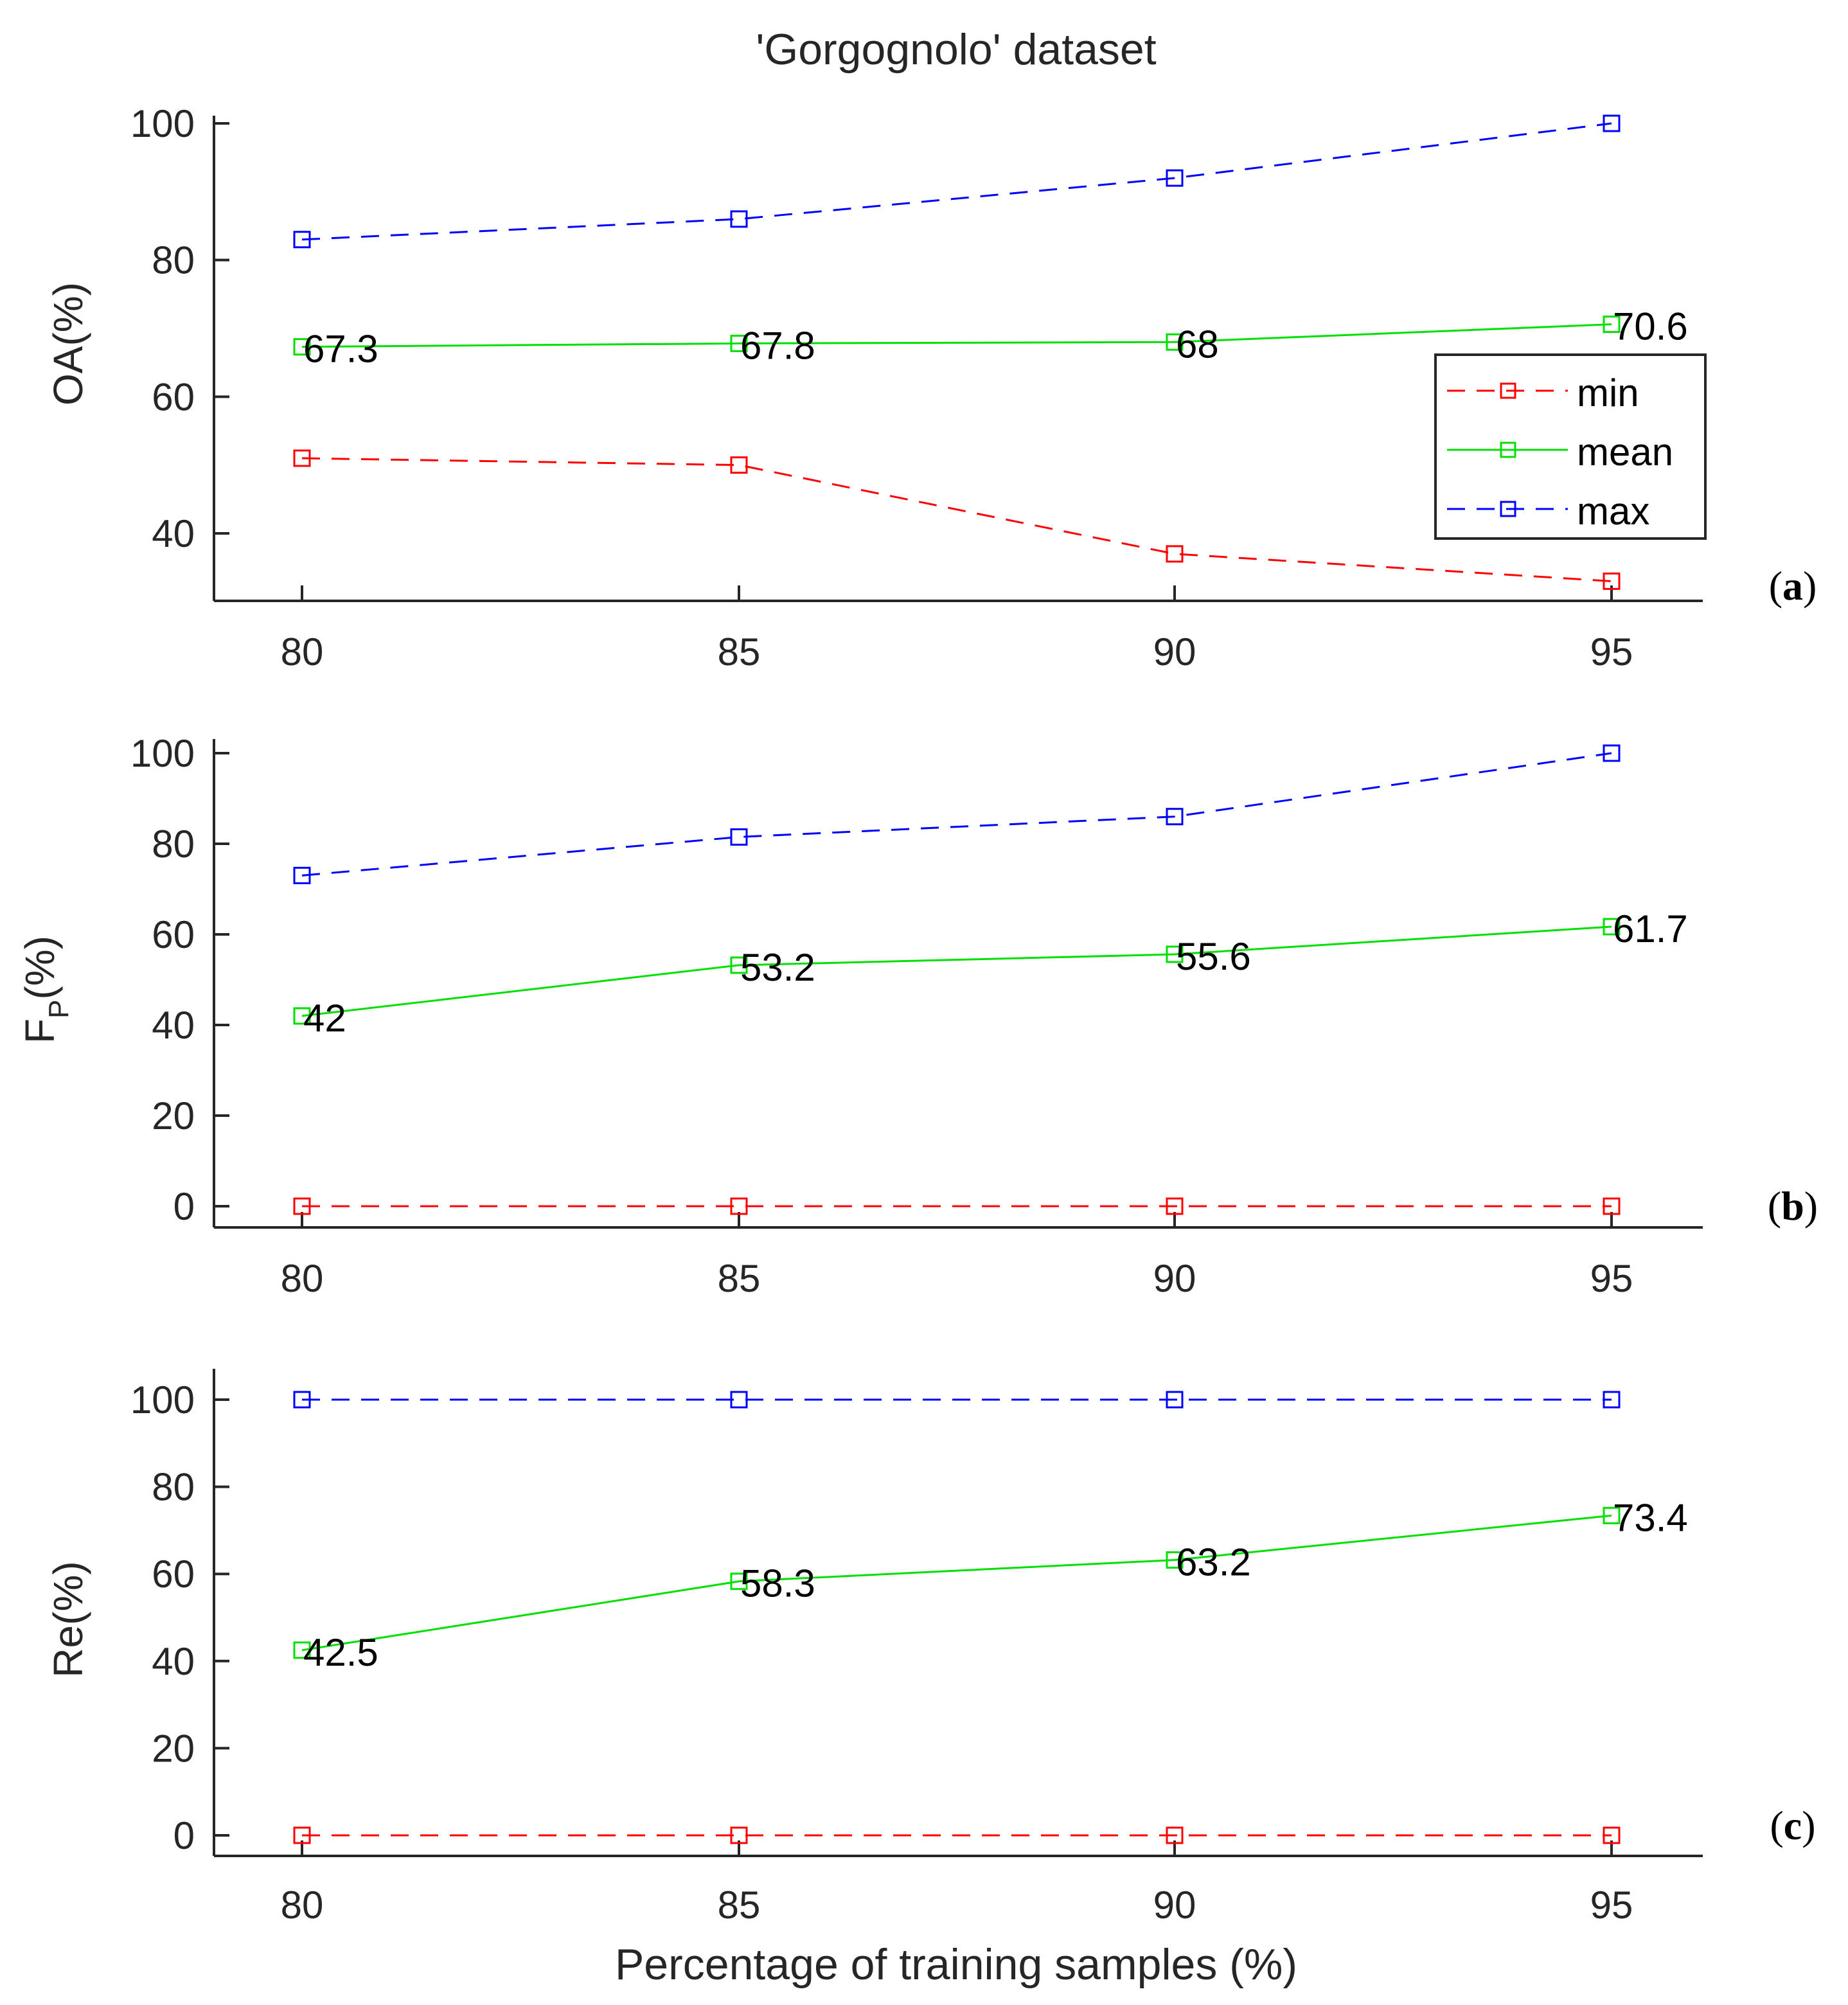  I want to click on panel-b-xtick-label: 95, so click(1611, 1278).